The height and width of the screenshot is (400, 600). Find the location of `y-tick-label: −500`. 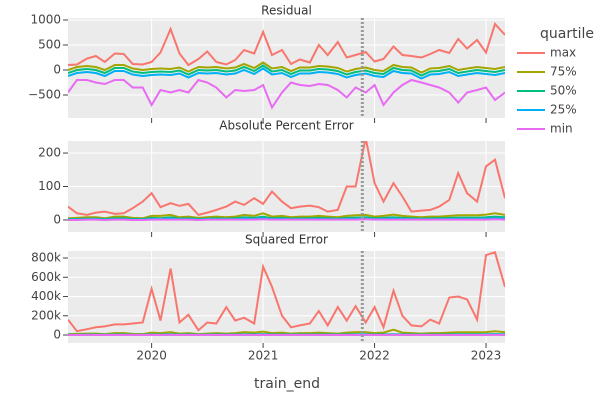

y-tick-label: −500 is located at coordinates (44, 95).